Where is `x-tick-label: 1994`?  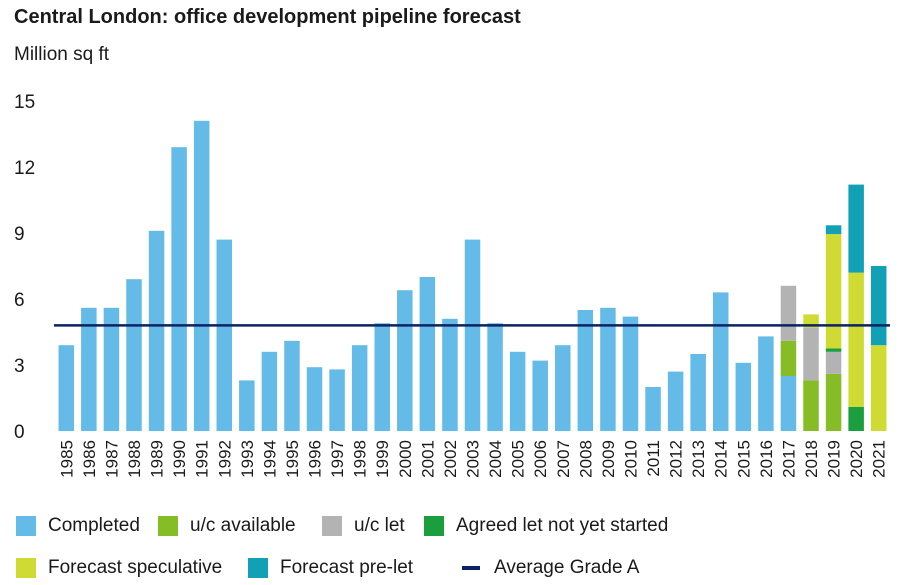
x-tick-label: 1994 is located at coordinates (269, 459).